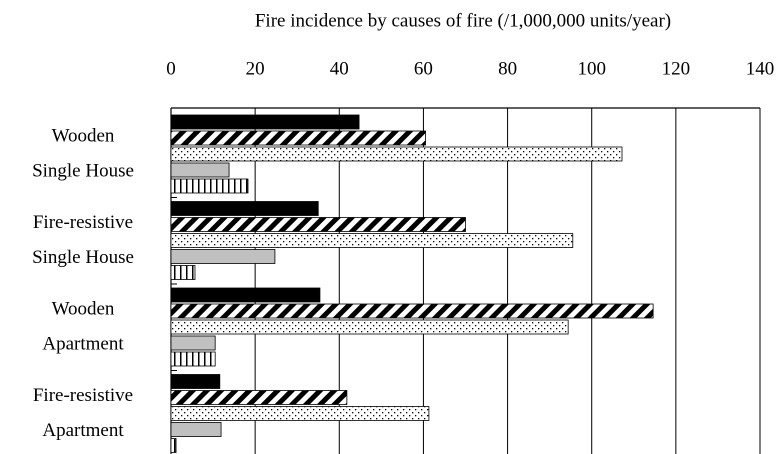  Describe the element at coordinates (507, 68) in the screenshot. I see `x-tick-label: 80` at that location.